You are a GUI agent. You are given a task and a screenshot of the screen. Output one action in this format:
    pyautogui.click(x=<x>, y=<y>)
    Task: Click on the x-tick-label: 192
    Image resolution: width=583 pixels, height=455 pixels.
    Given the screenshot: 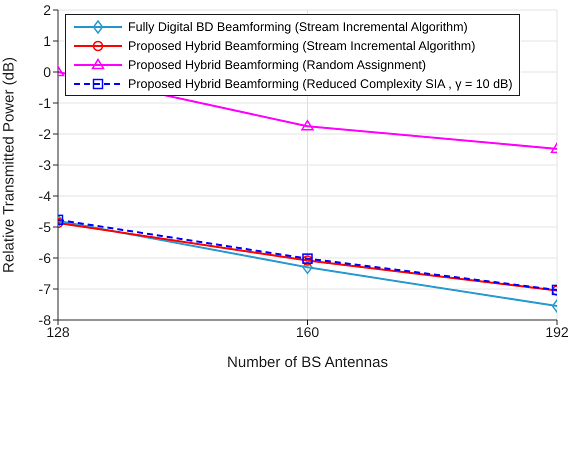 What is the action you would take?
    pyautogui.click(x=557, y=332)
    